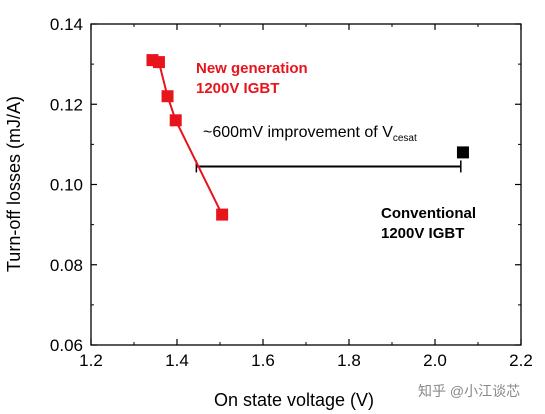 Image resolution: width=545 pixels, height=414 pixels. Describe the element at coordinates (66, 265) in the screenshot. I see `y-tick-label: 0.08` at that location.